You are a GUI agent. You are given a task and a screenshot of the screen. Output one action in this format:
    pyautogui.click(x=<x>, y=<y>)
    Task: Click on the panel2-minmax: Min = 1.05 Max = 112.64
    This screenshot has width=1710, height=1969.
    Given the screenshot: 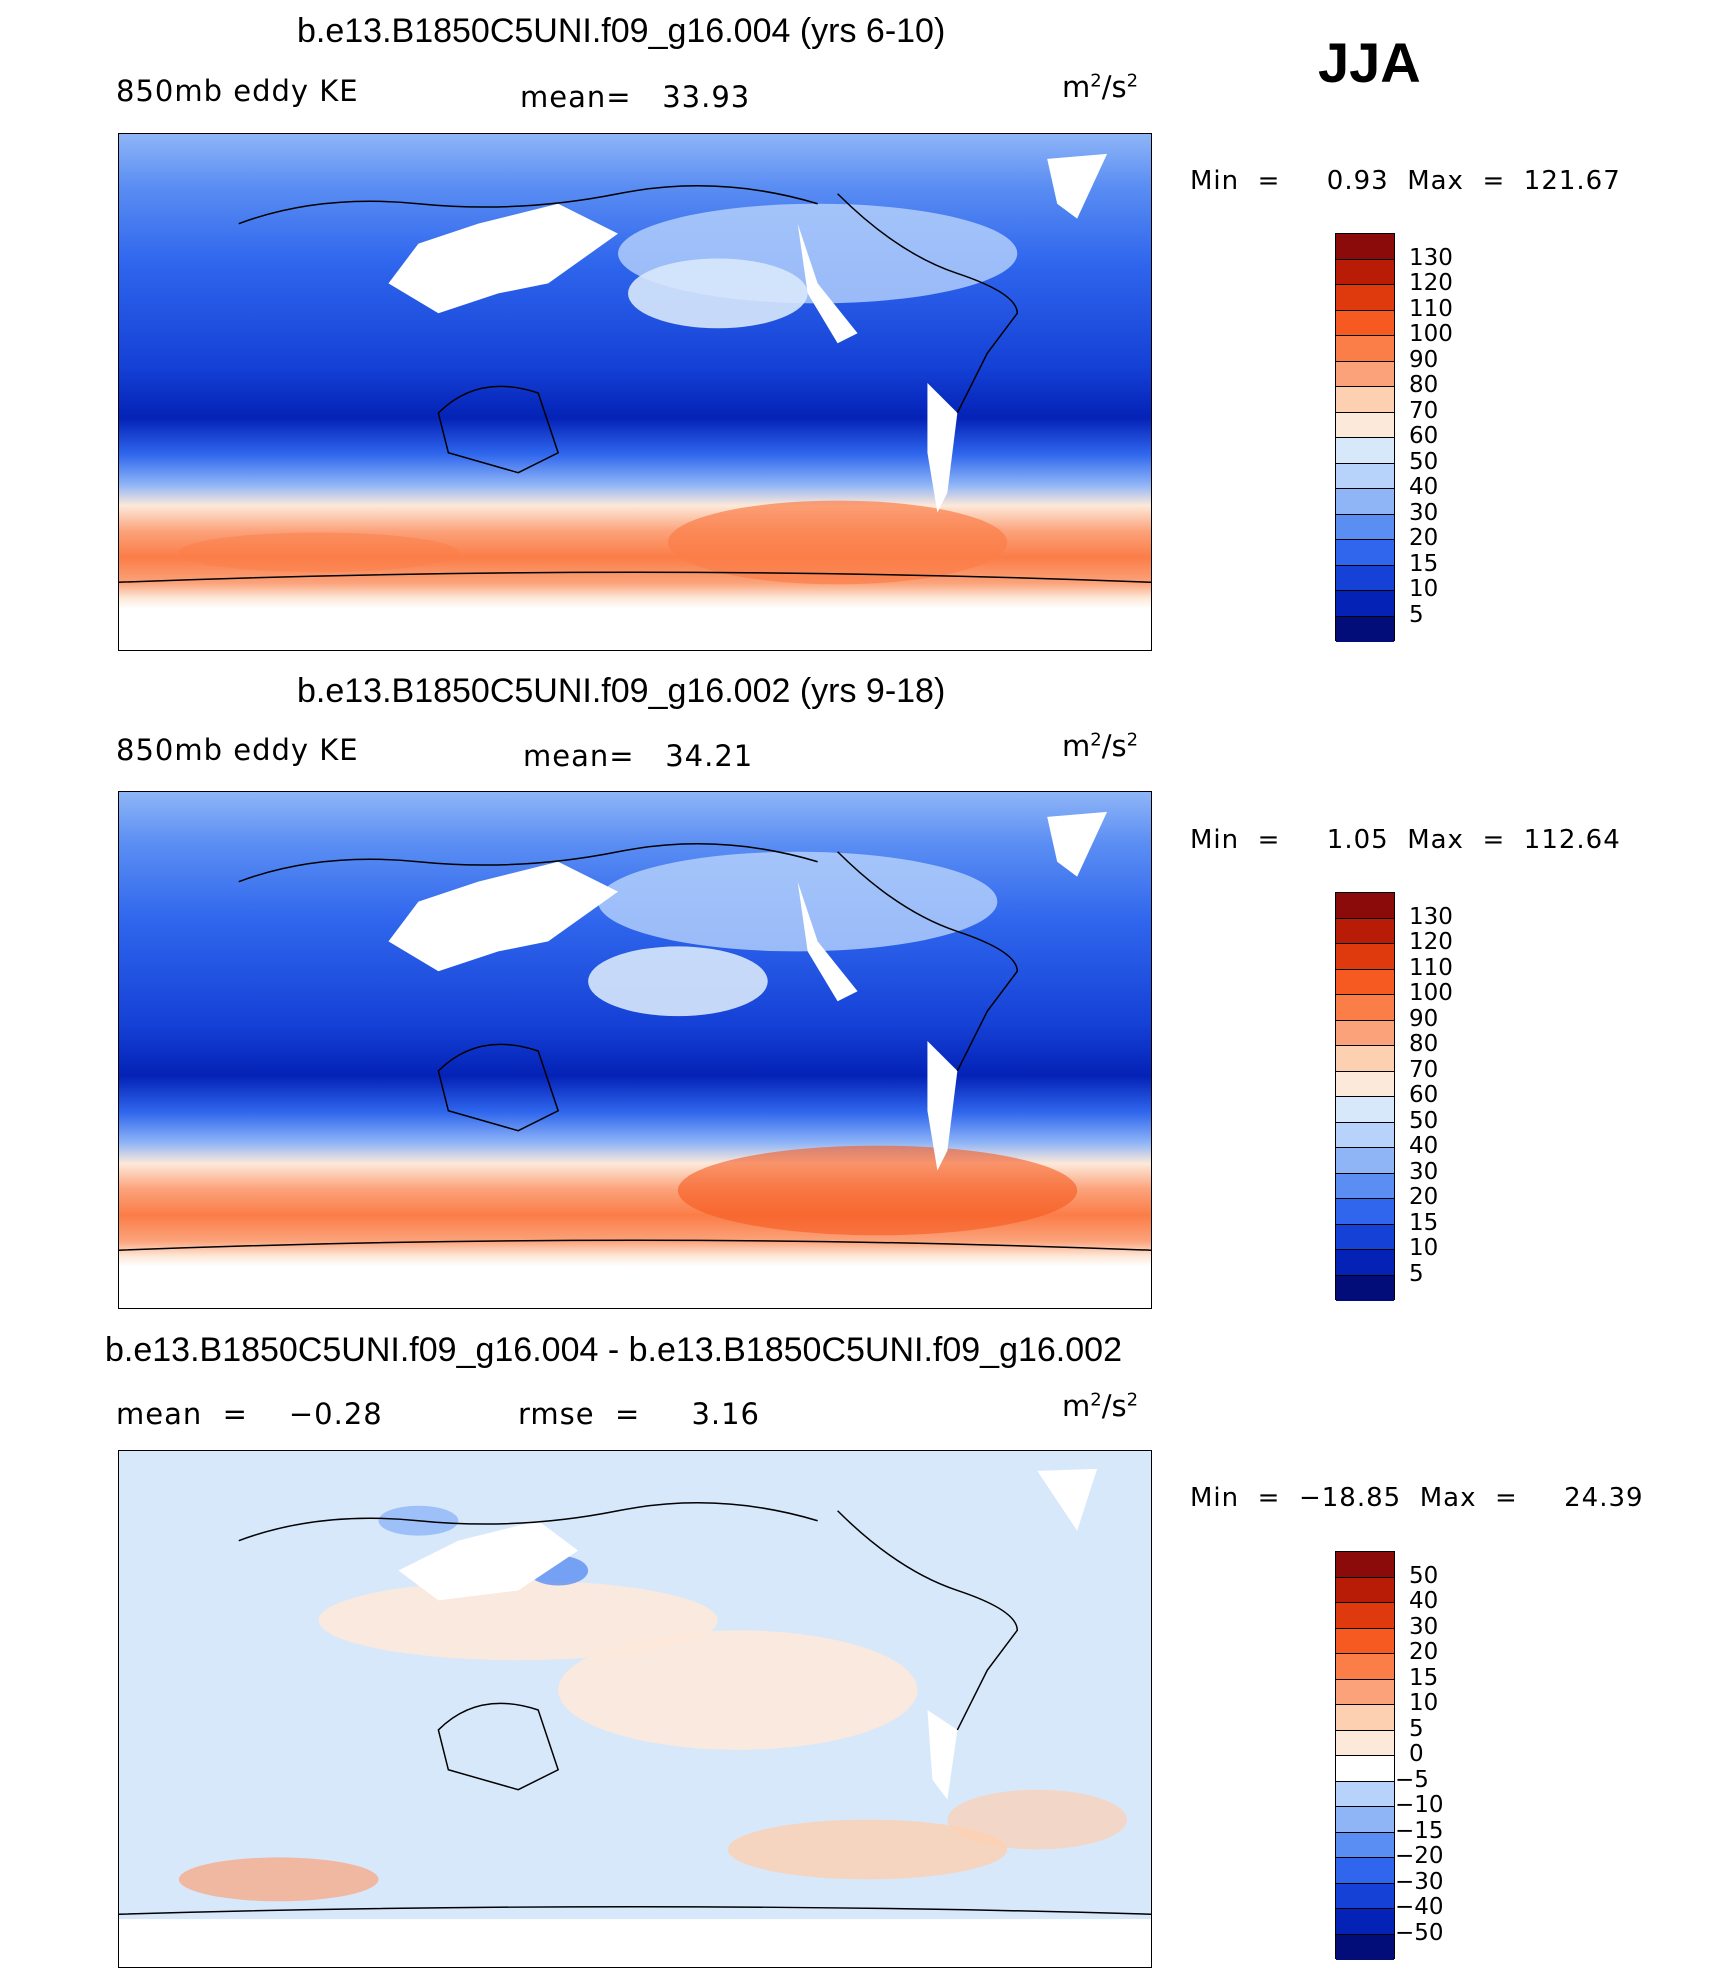 What is the action you would take?
    pyautogui.click(x=1405, y=840)
    